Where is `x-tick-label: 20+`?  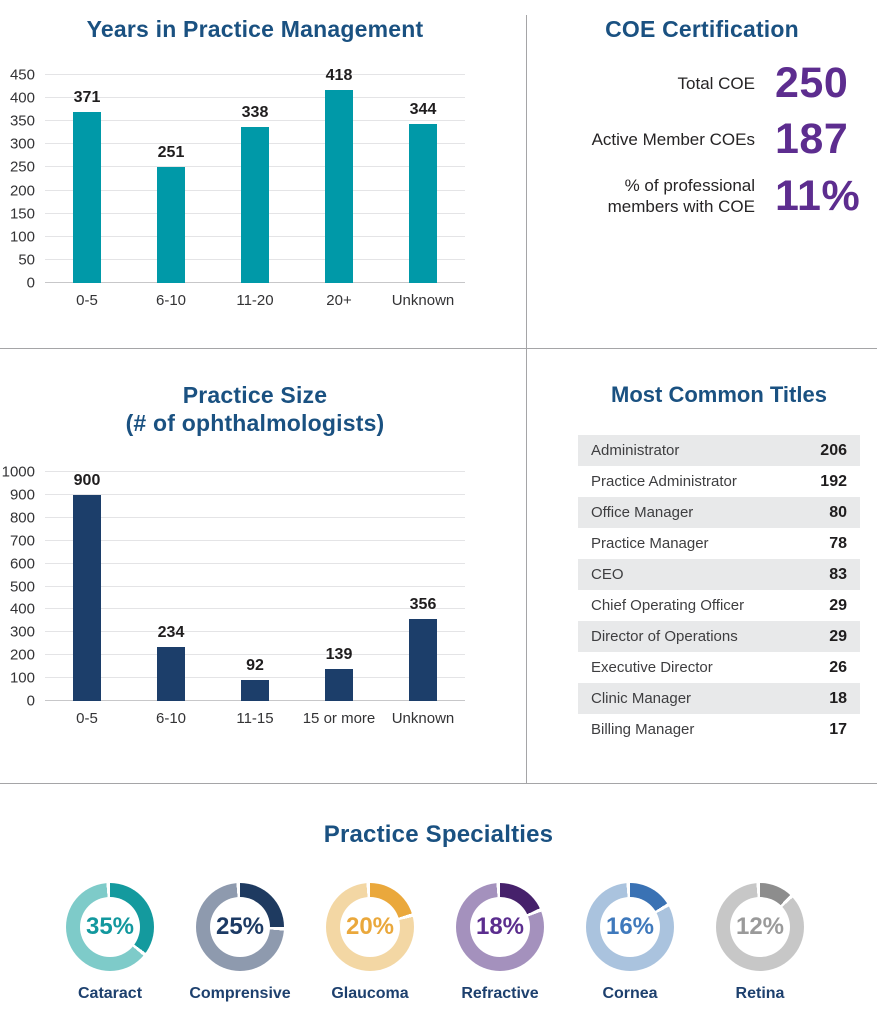 x-tick-label: 20+ is located at coordinates (339, 300).